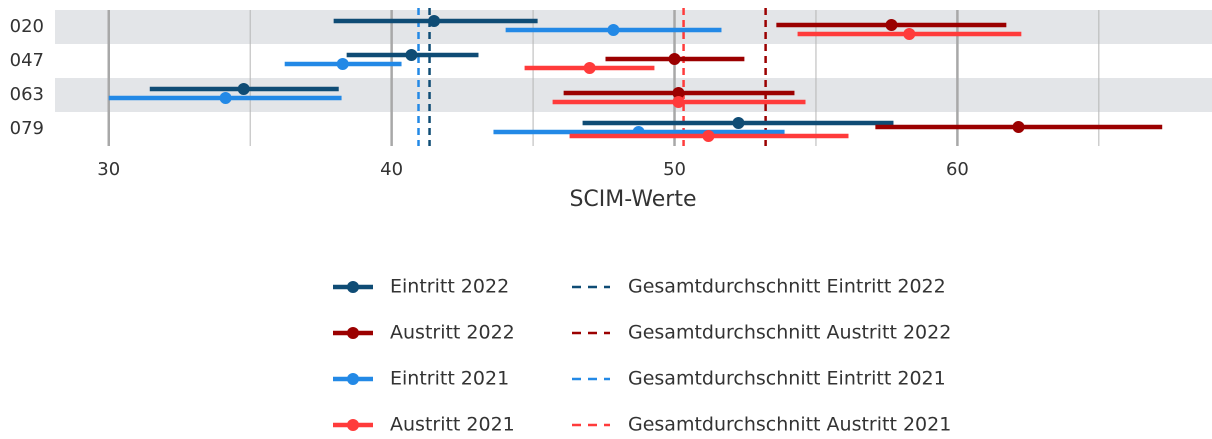 The height and width of the screenshot is (439, 1212). Describe the element at coordinates (632, 199) in the screenshot. I see `x-axis-title: SCIM-Werte` at that location.